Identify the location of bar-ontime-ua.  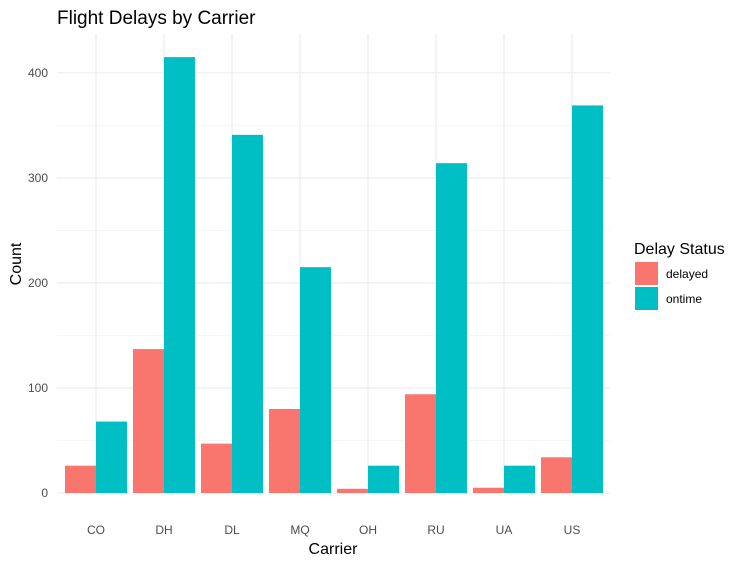
(519, 479).